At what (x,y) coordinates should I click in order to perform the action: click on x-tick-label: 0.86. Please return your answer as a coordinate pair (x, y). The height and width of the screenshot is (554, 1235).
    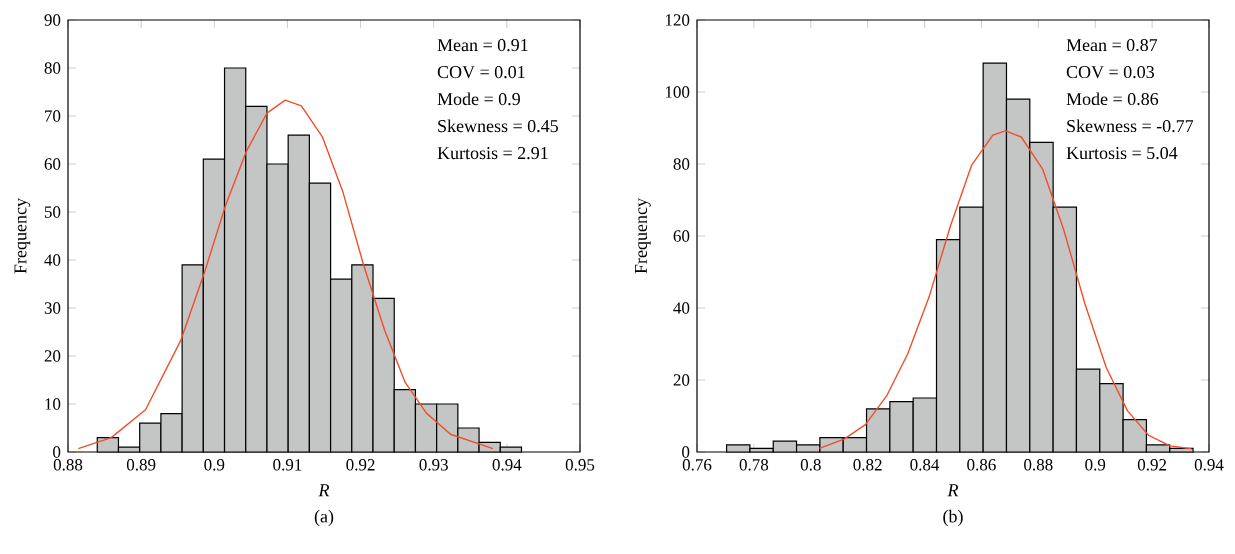
    Looking at the image, I should click on (981, 465).